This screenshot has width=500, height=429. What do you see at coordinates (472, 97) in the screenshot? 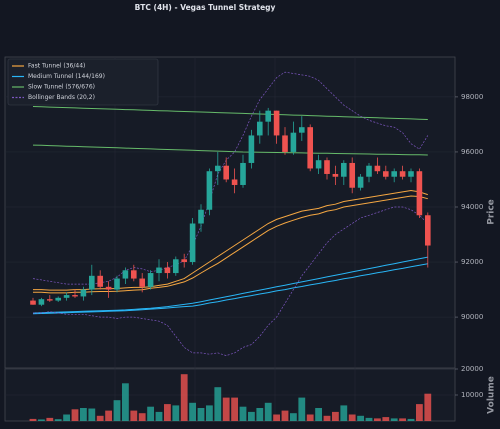
I see `y-tick-label: 98000` at bounding box center [472, 97].